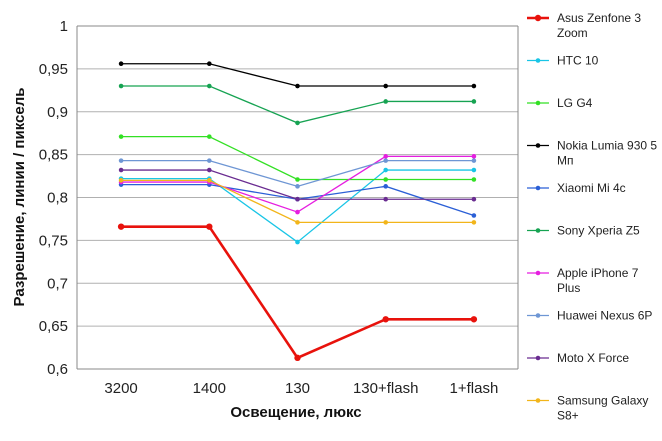  Describe the element at coordinates (295, 412) in the screenshot. I see `x-axis-title: Освещение, люкс` at that location.